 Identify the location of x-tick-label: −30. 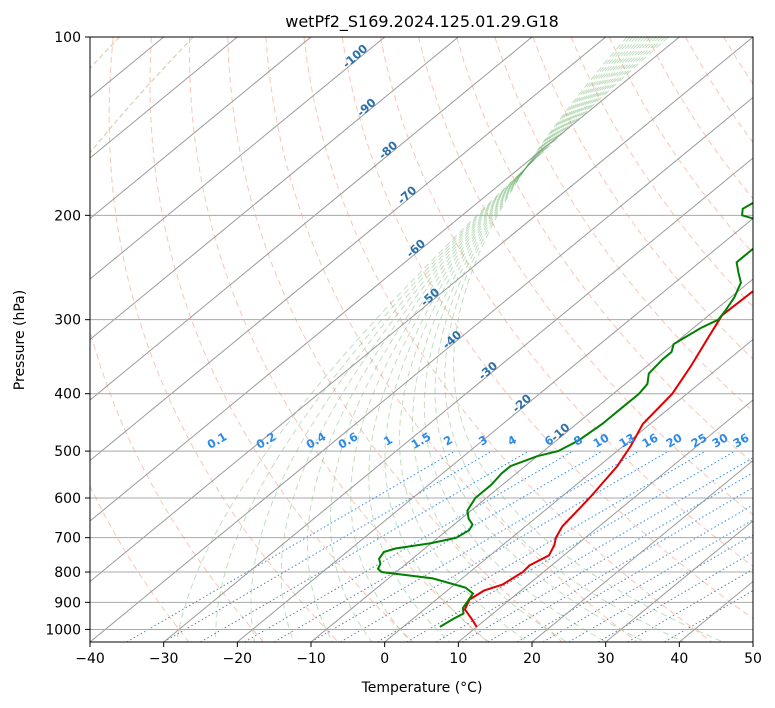
(164, 659).